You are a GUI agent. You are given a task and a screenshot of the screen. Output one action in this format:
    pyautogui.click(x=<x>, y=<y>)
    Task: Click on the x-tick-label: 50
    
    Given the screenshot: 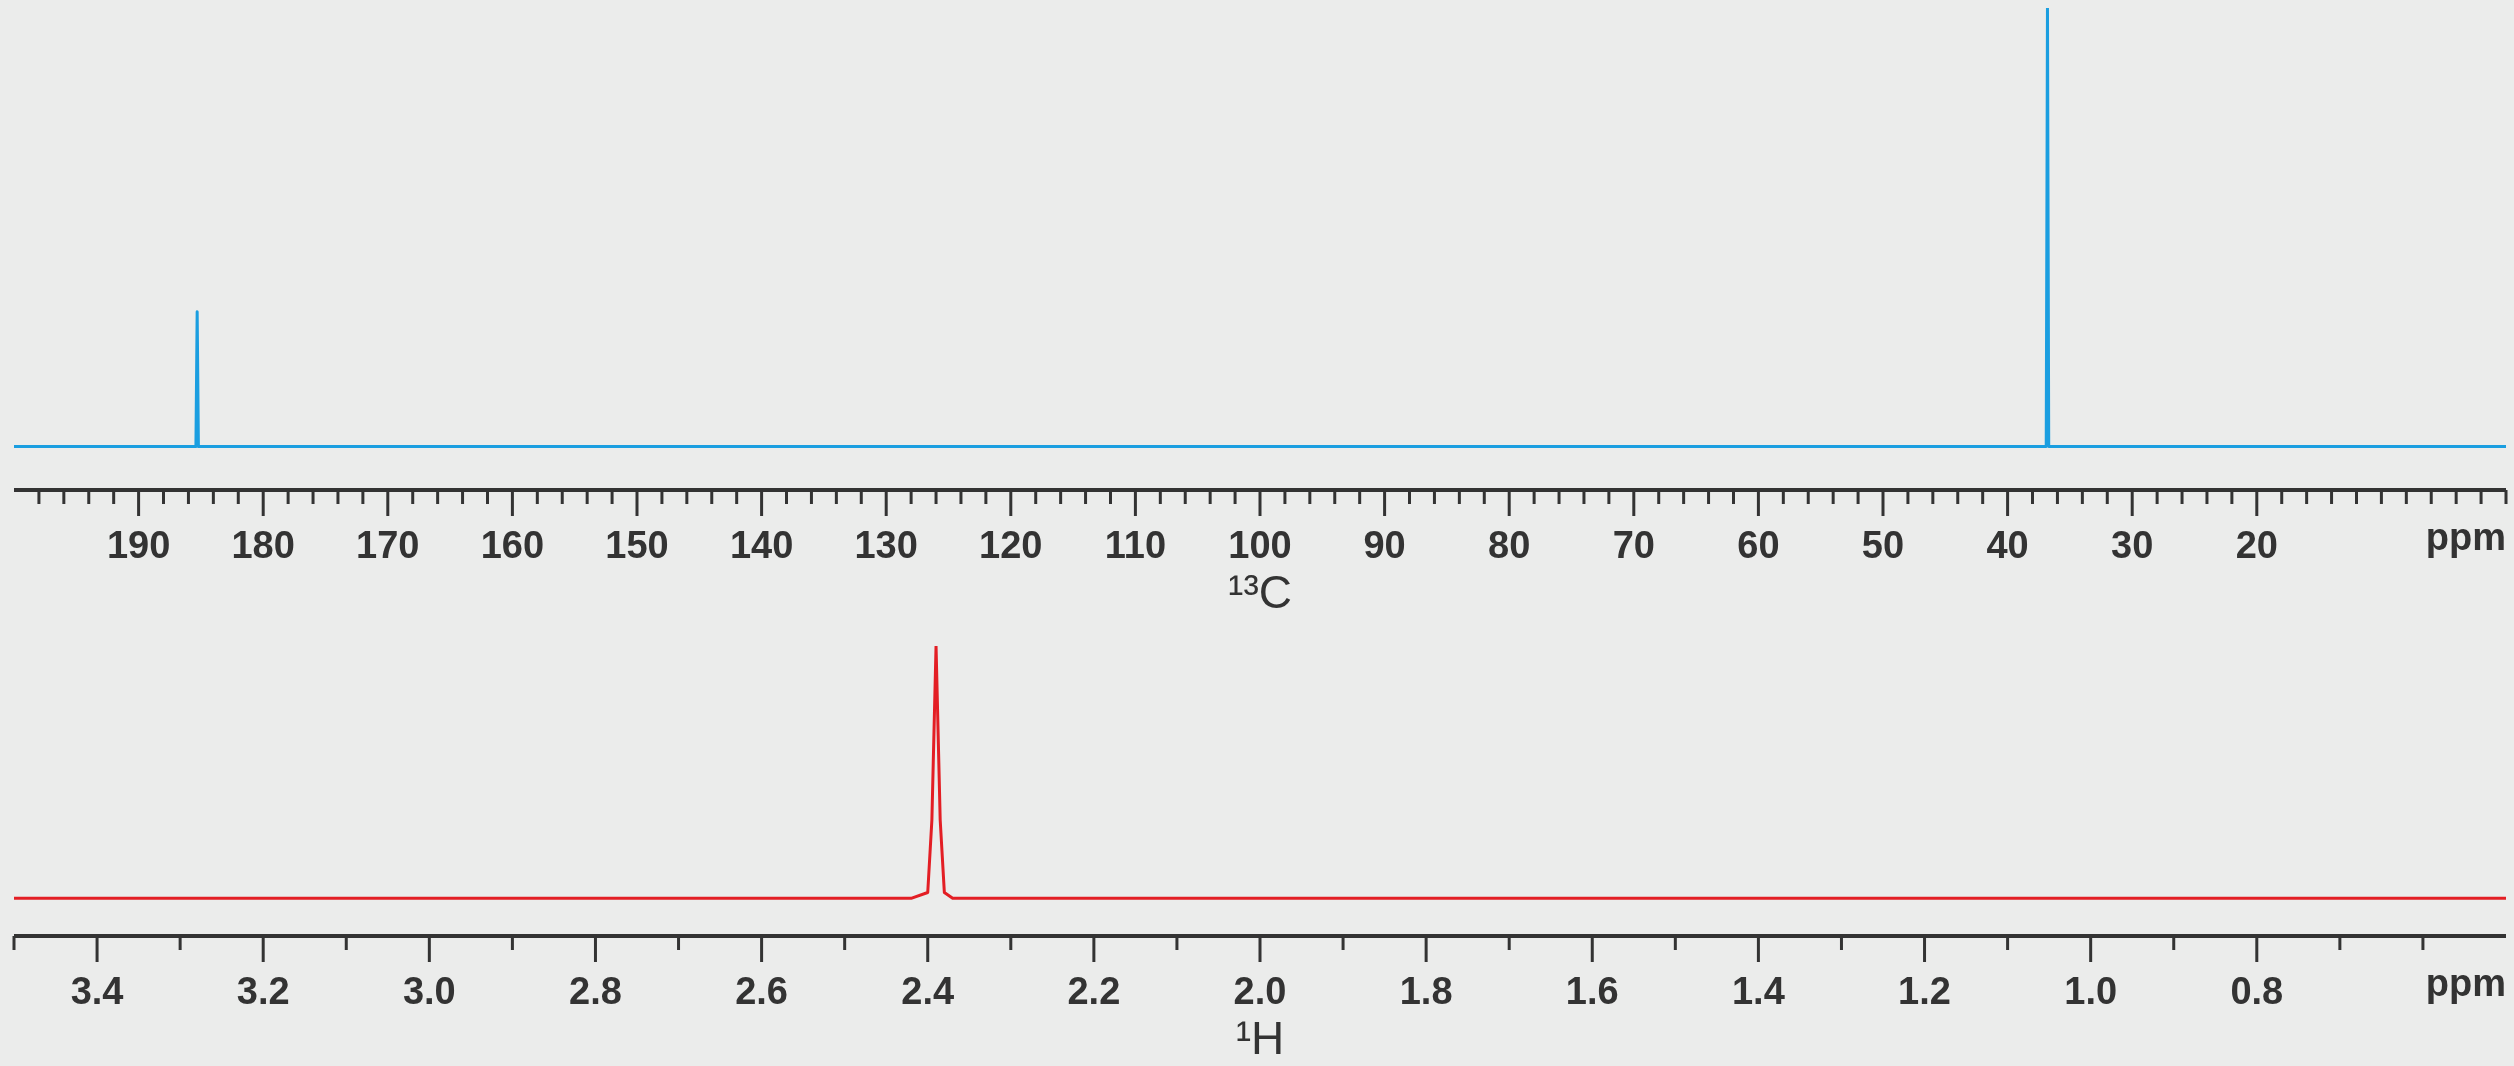 What is the action you would take?
    pyautogui.click(x=1883, y=545)
    